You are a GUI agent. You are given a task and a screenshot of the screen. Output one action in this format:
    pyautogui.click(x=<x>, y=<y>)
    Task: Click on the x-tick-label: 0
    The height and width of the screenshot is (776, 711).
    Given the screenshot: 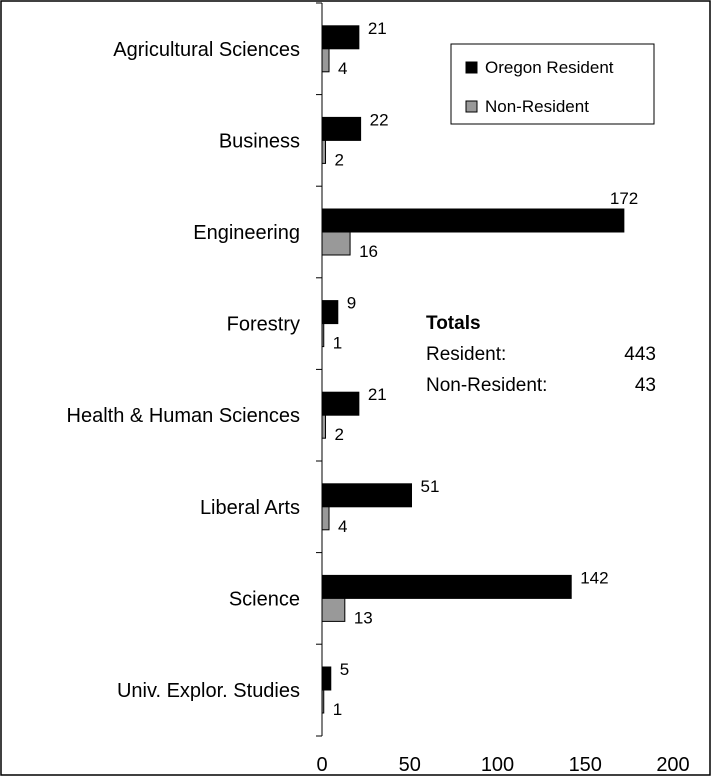 What is the action you would take?
    pyautogui.click(x=321, y=765)
    